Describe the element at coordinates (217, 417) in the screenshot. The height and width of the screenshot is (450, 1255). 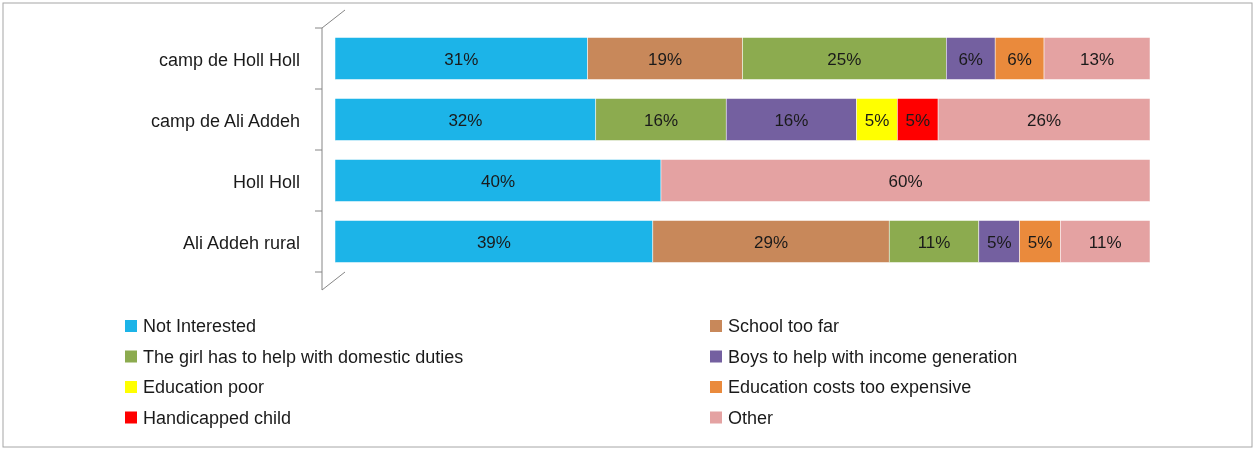
I see `legend-label: Handicapped child` at that location.